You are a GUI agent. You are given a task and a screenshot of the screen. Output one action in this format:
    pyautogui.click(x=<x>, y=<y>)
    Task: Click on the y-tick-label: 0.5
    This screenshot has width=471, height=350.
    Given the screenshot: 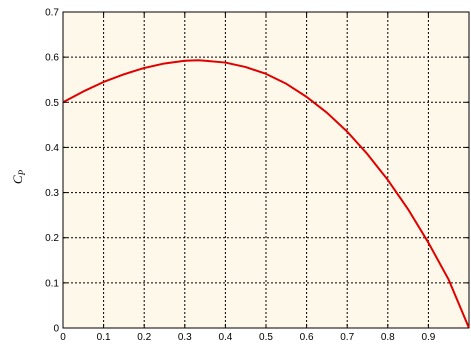 What is the action you would take?
    pyautogui.click(x=52, y=103)
    